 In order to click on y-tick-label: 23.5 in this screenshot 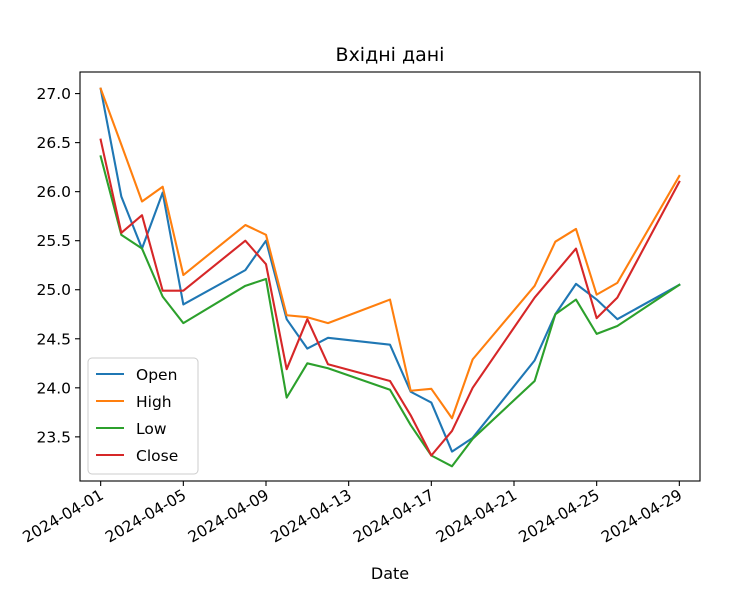, I will do `click(53, 437)`.